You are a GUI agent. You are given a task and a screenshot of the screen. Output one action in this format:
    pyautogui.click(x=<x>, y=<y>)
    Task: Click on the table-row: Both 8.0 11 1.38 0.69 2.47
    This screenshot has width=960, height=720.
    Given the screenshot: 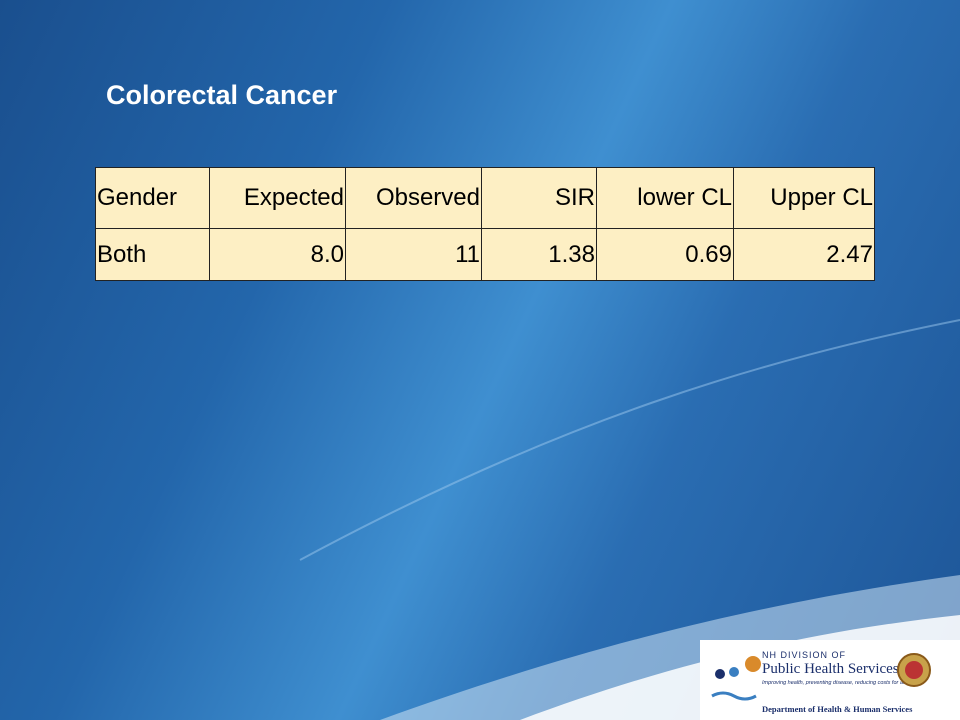 What is the action you would take?
    pyautogui.click(x=485, y=254)
    